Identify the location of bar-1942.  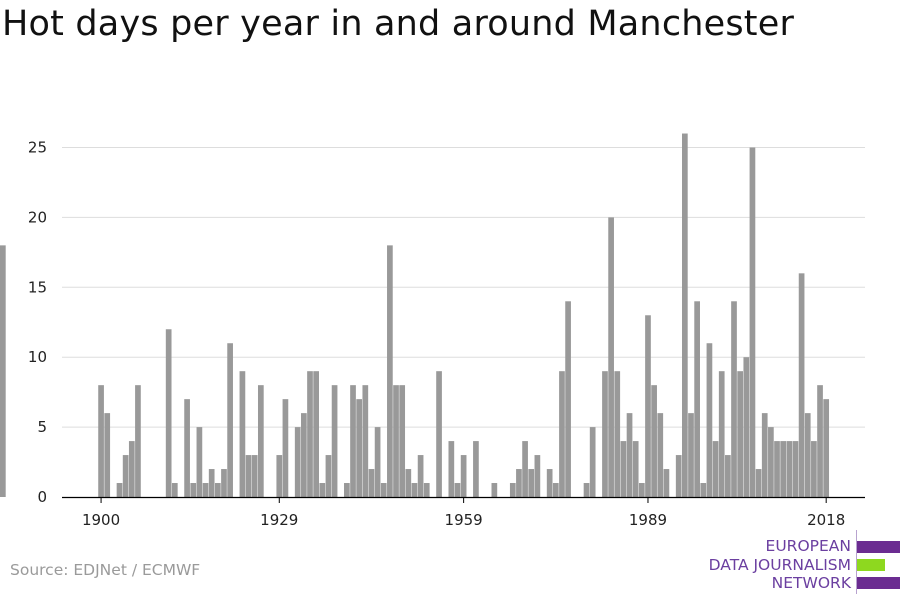
(359, 448).